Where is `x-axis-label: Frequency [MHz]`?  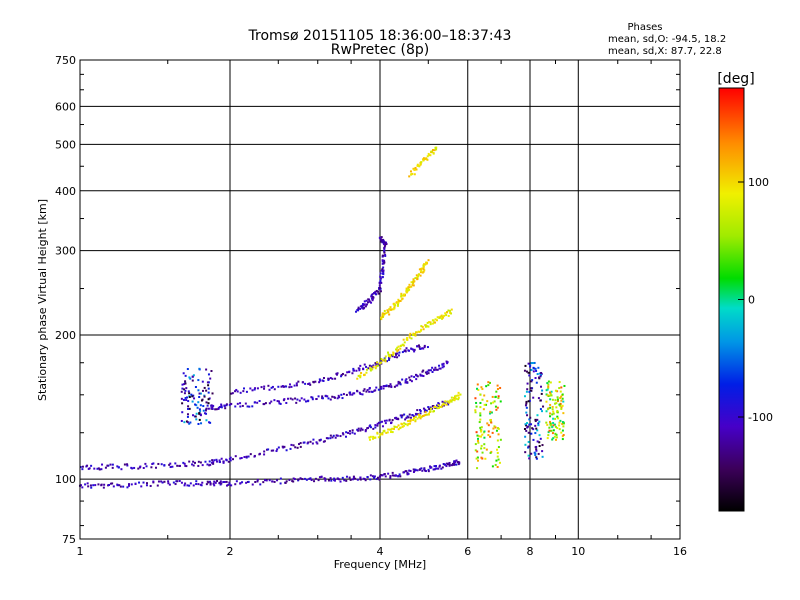 x-axis-label: Frequency [MHz] is located at coordinates (380, 564).